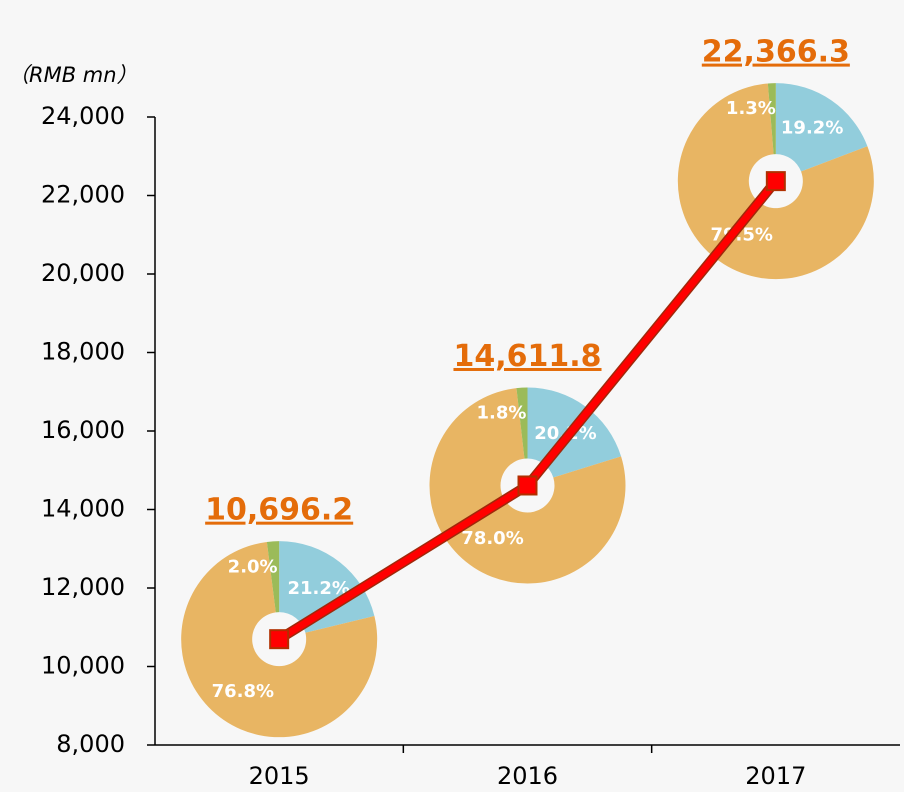 Image resolution: width=904 pixels, height=792 pixels. I want to click on y-tick-label: 18,000, so click(83, 352).